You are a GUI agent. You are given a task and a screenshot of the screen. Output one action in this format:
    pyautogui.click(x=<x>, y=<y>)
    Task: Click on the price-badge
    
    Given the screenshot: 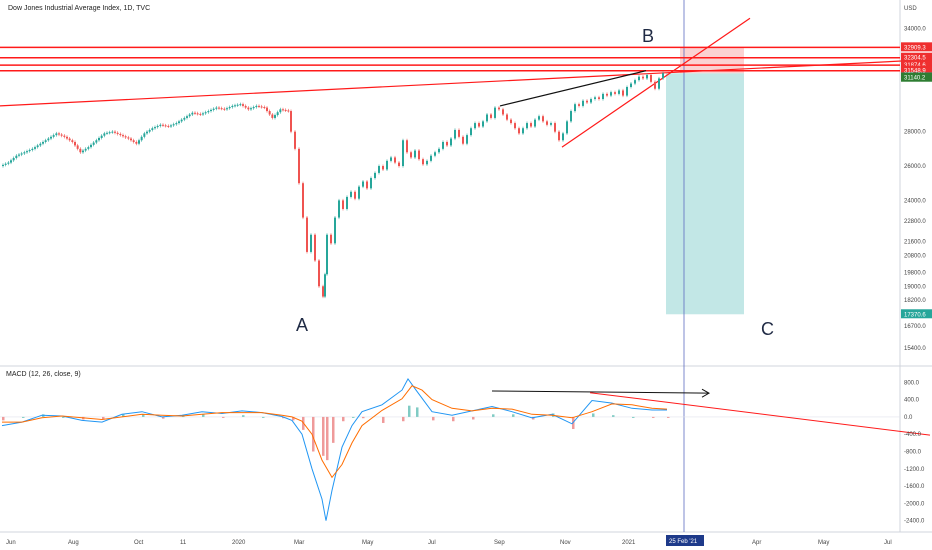 What is the action you would take?
    pyautogui.click(x=916, y=314)
    